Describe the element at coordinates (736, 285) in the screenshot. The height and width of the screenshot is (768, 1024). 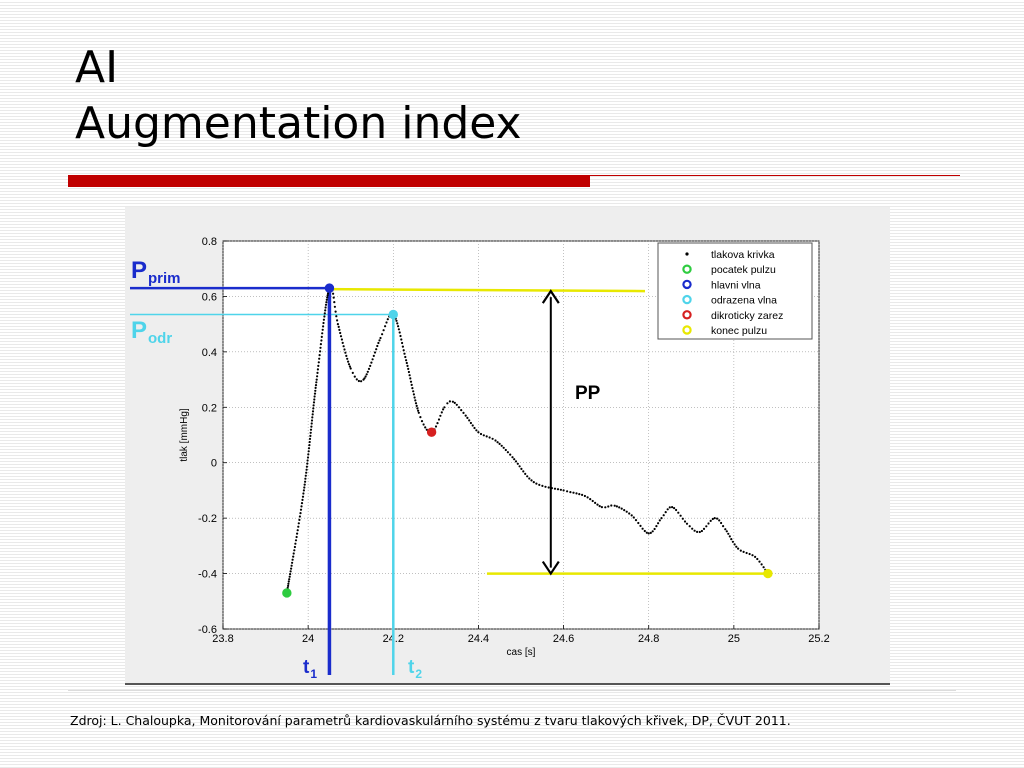
I see `legend-label: hlavni vlna` at that location.